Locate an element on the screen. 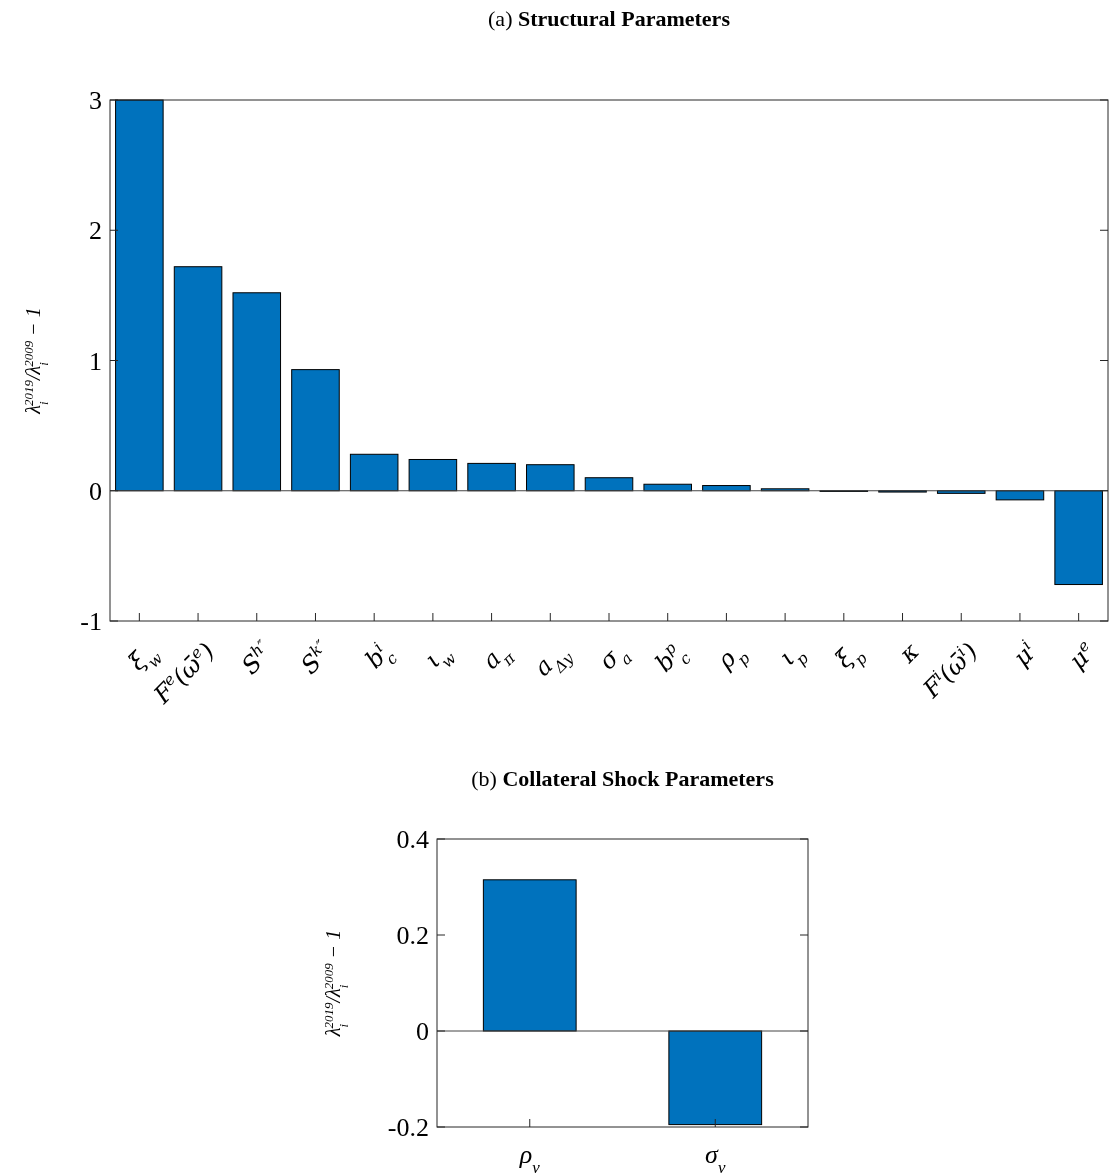 The image size is (1111, 1173). x-tick-label: ρ$_{ν}$ is located at coordinates (529, 1156).